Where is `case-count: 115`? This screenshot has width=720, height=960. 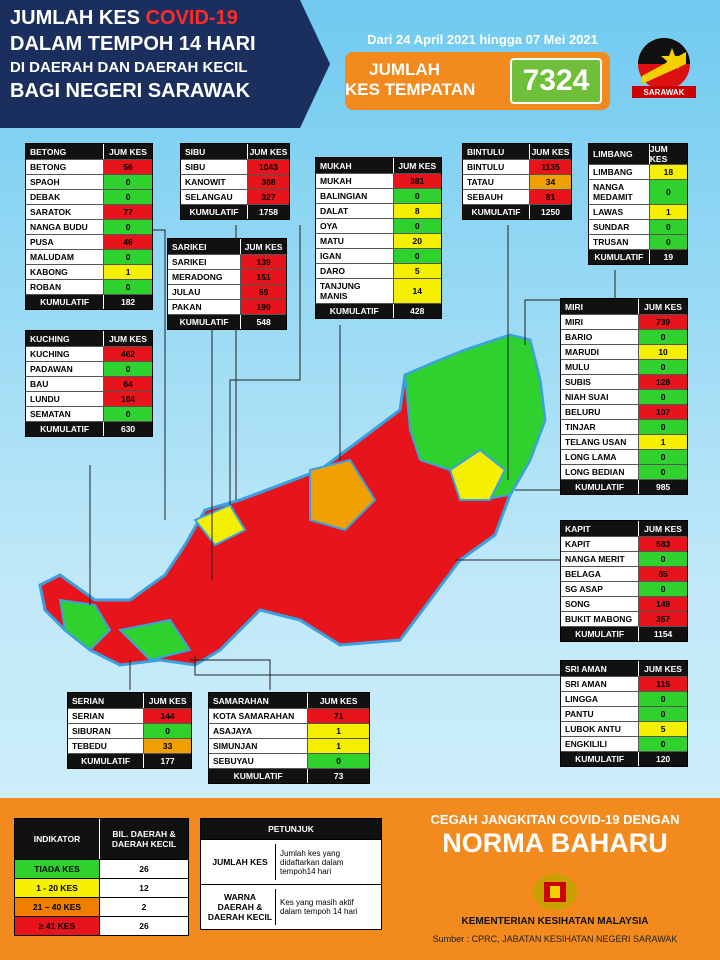
case-count: 115 is located at coordinates (663, 684).